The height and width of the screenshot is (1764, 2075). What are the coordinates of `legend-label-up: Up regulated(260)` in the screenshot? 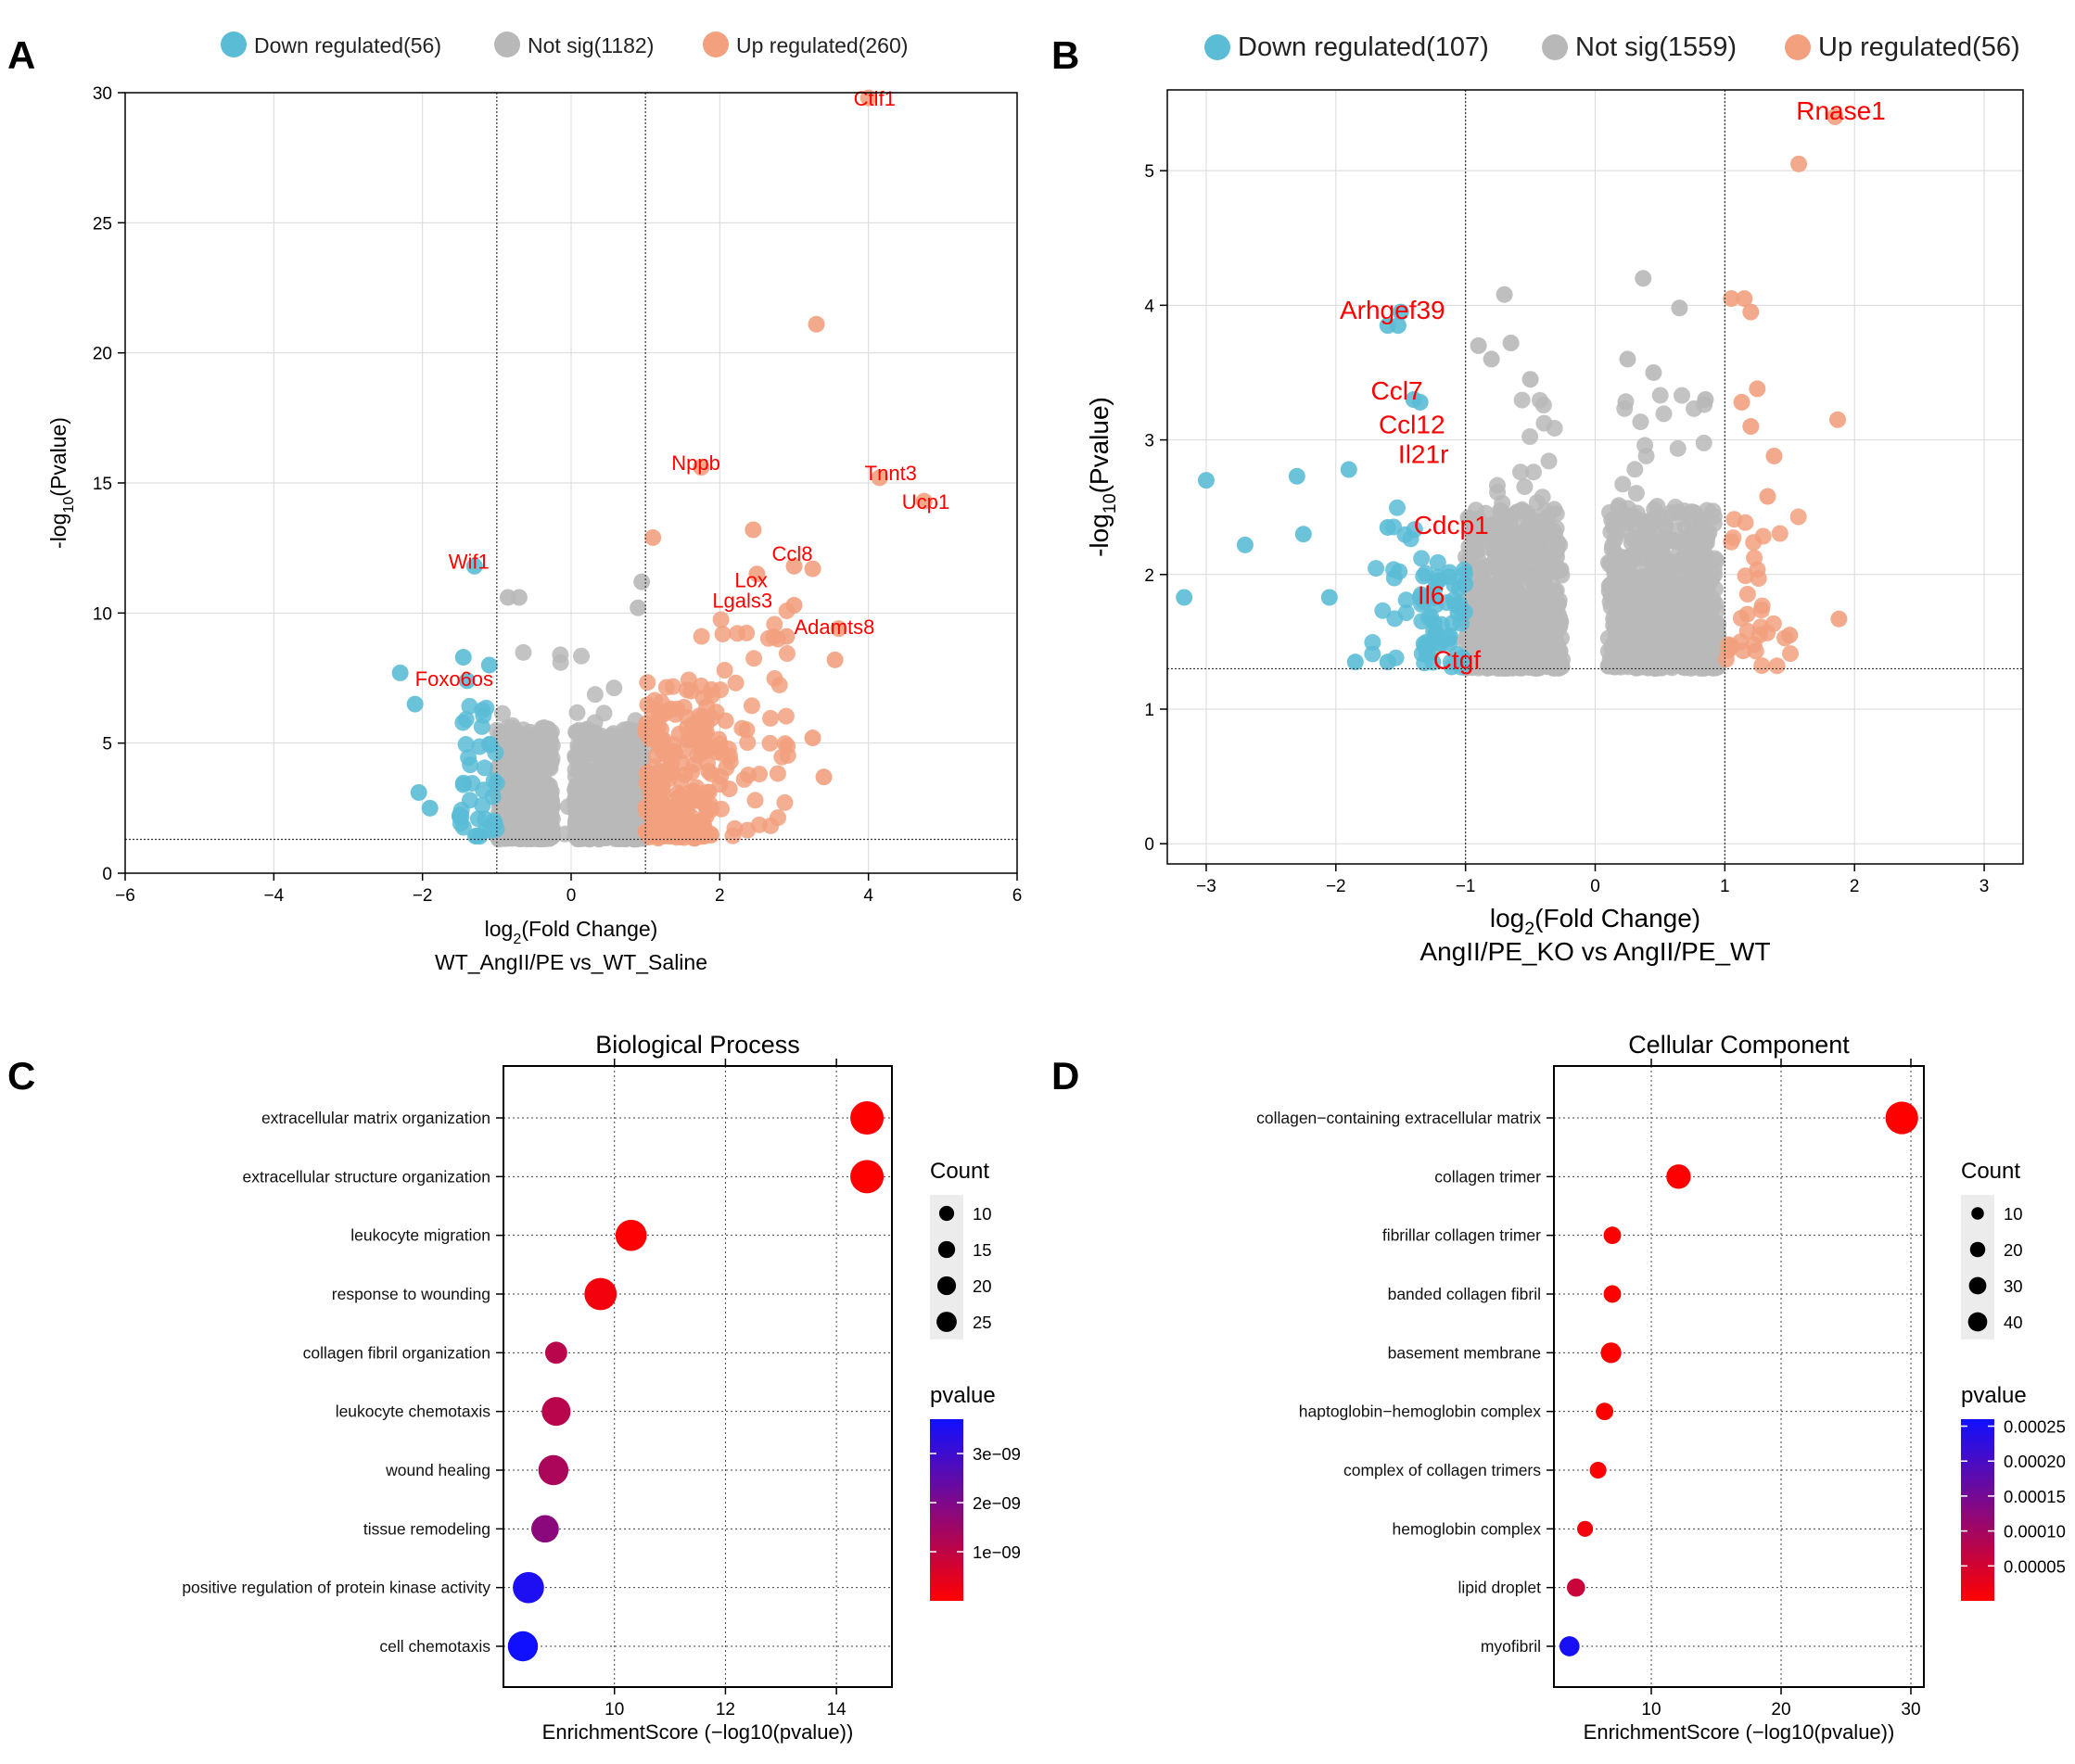 It's located at (822, 45).